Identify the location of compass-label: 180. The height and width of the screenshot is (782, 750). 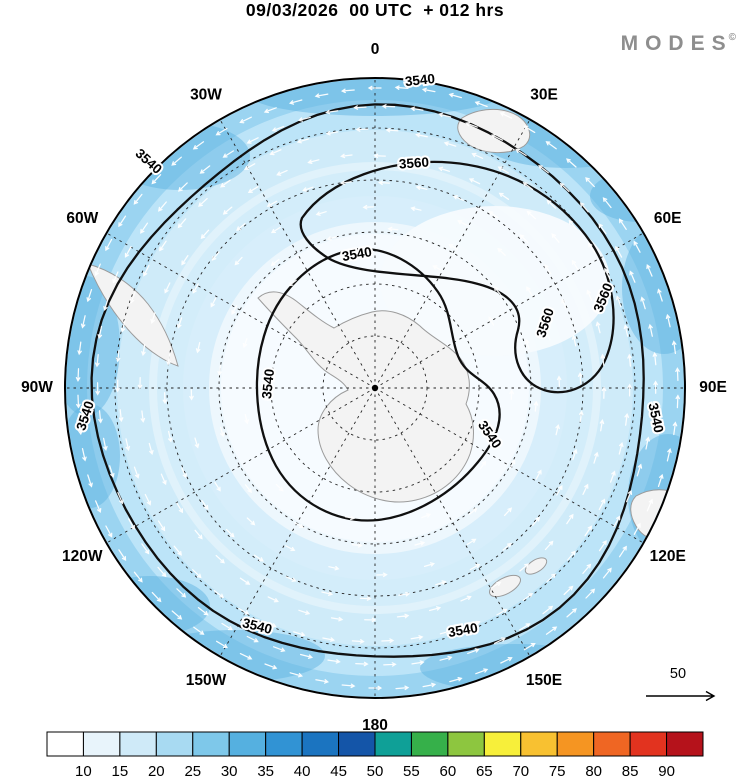
(375, 725).